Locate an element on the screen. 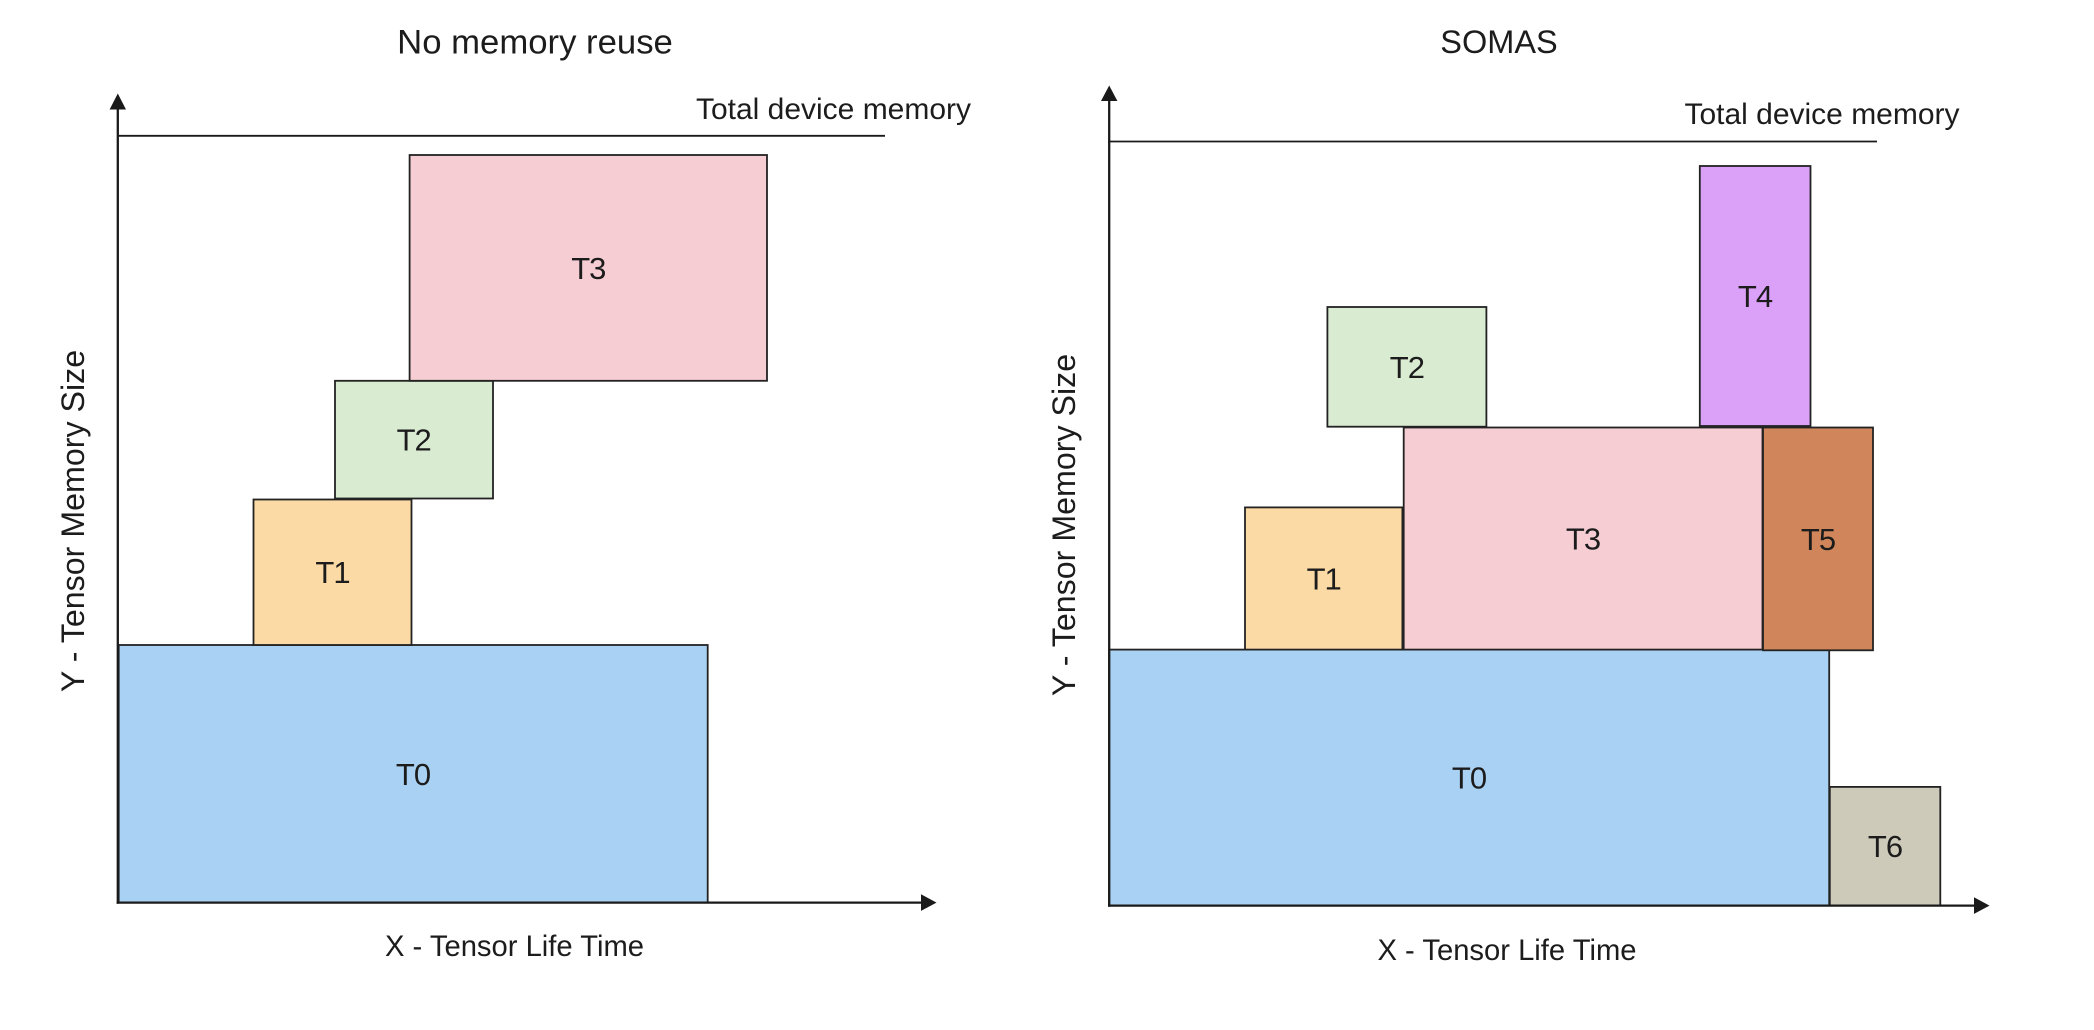  svg-text: No memory reuse is located at coordinates (535, 43).